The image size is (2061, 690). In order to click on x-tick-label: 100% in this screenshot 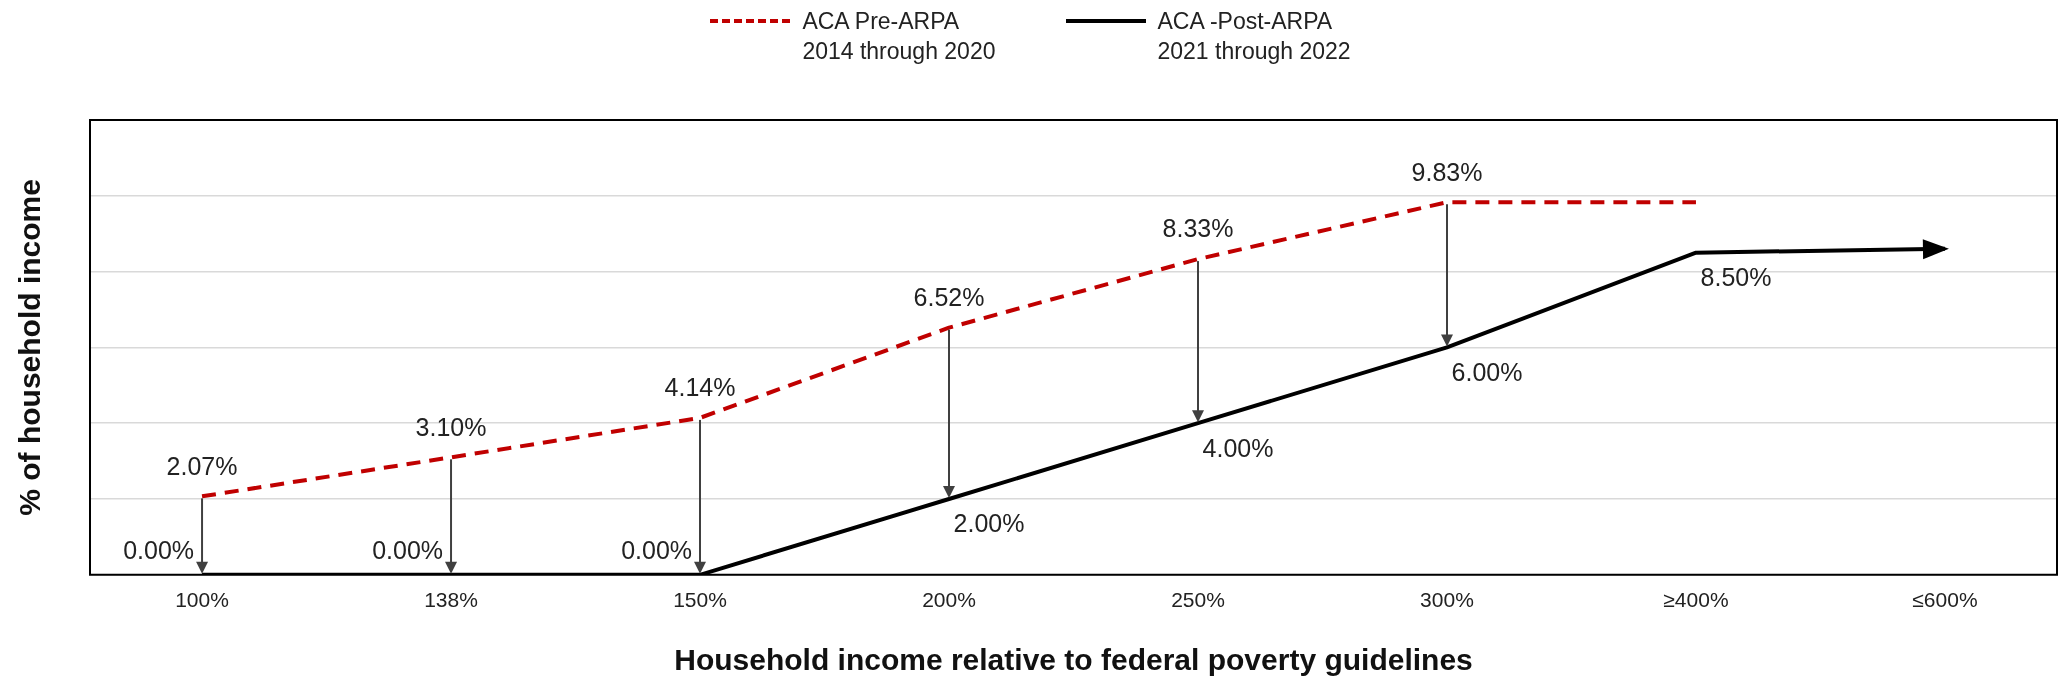, I will do `click(202, 600)`.